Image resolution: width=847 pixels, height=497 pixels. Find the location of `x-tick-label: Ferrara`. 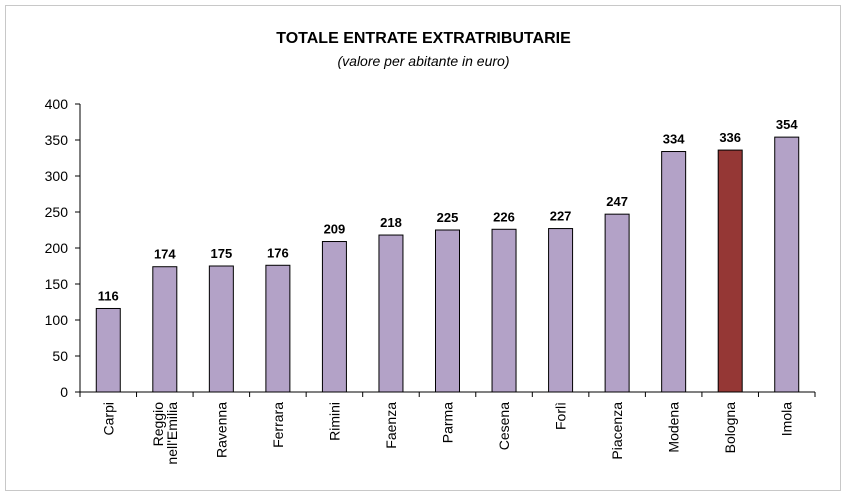

x-tick-label: Ferrara is located at coordinates (278, 425).